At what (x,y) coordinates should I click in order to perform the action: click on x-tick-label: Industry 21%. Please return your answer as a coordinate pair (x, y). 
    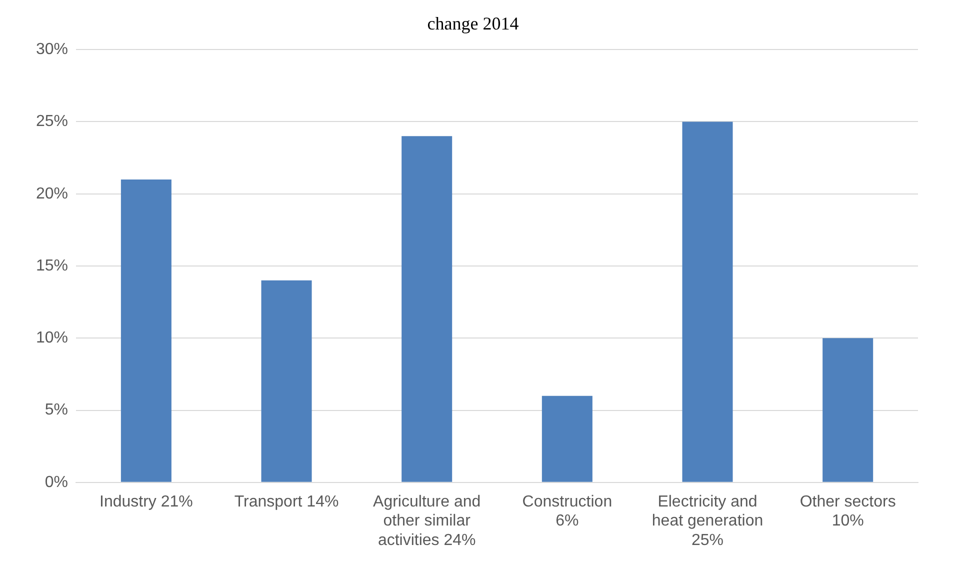
    Looking at the image, I should click on (146, 501).